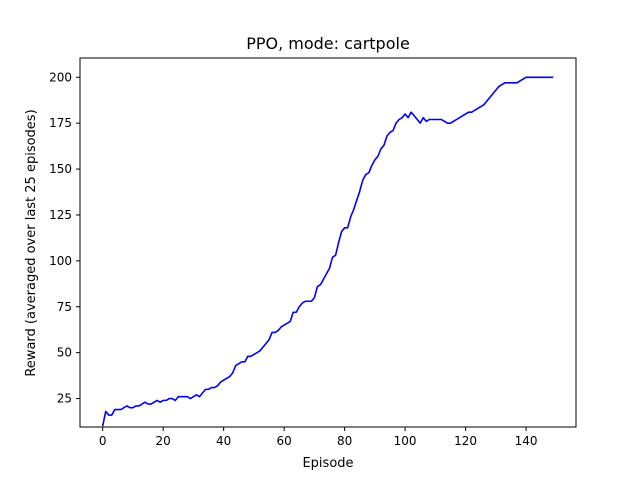  Describe the element at coordinates (64, 307) in the screenshot. I see `y-tick-label: 75` at that location.